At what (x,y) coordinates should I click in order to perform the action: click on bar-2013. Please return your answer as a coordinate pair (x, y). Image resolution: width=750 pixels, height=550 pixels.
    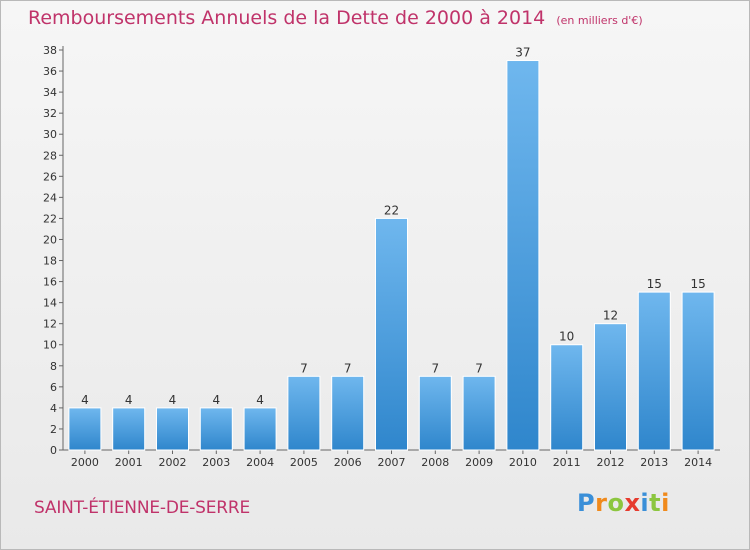
    Looking at the image, I should click on (654, 371).